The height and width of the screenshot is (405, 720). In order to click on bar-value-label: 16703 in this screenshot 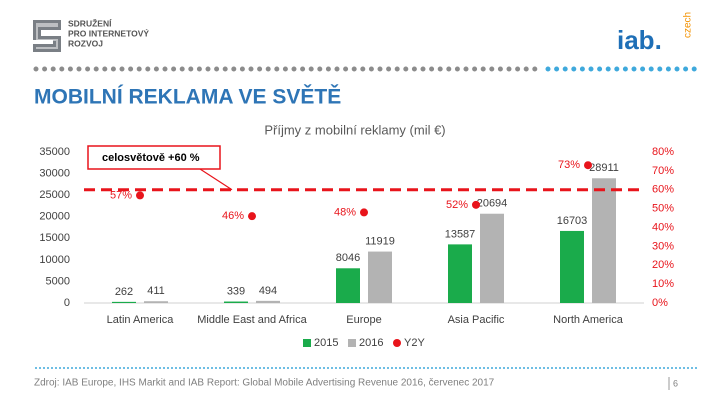, I will do `click(572, 221)`.